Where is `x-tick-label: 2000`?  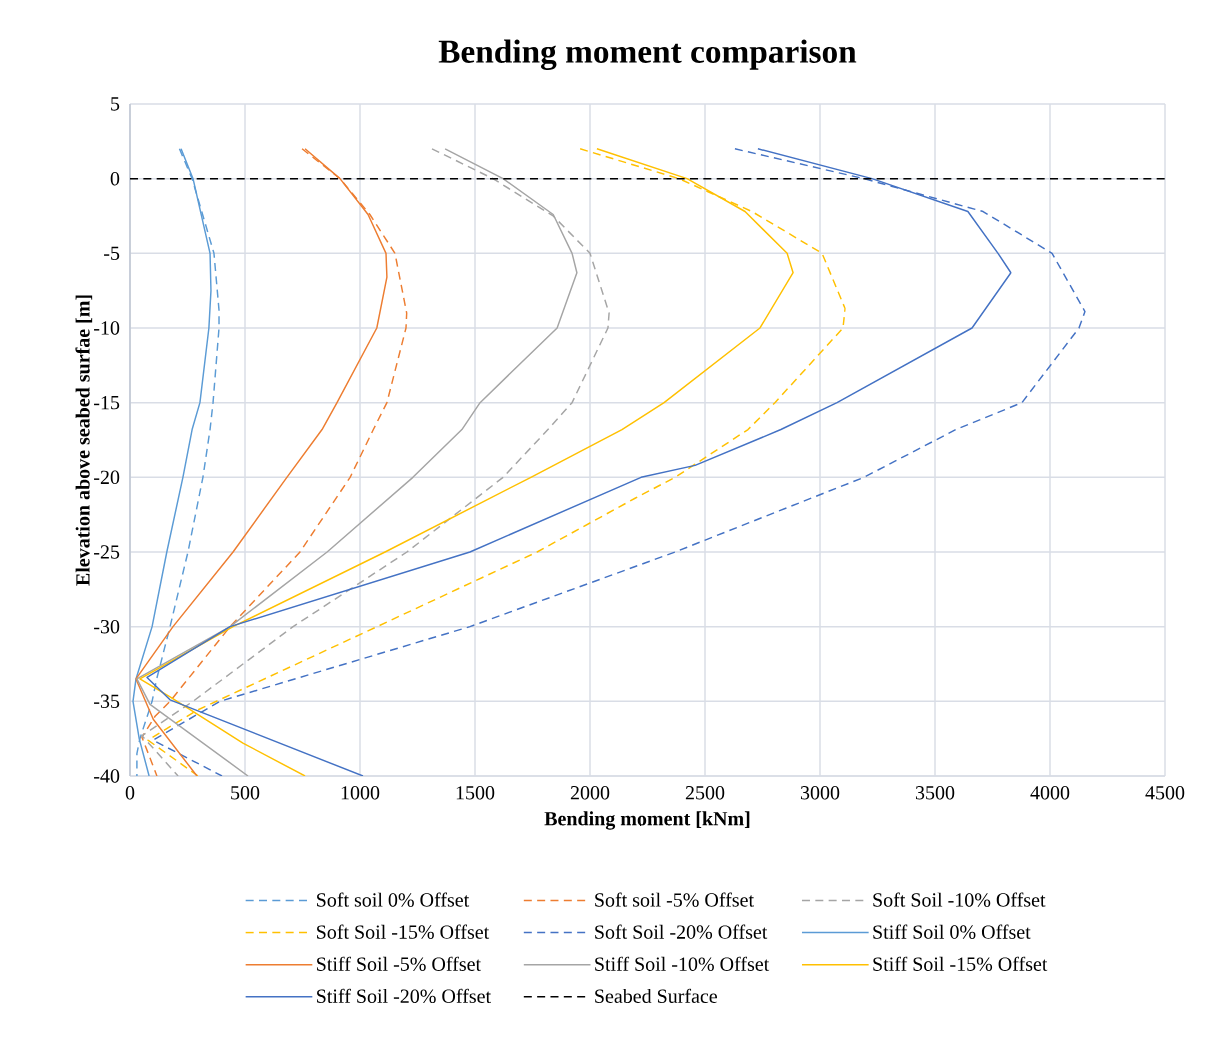 x-tick-label: 2000 is located at coordinates (590, 793).